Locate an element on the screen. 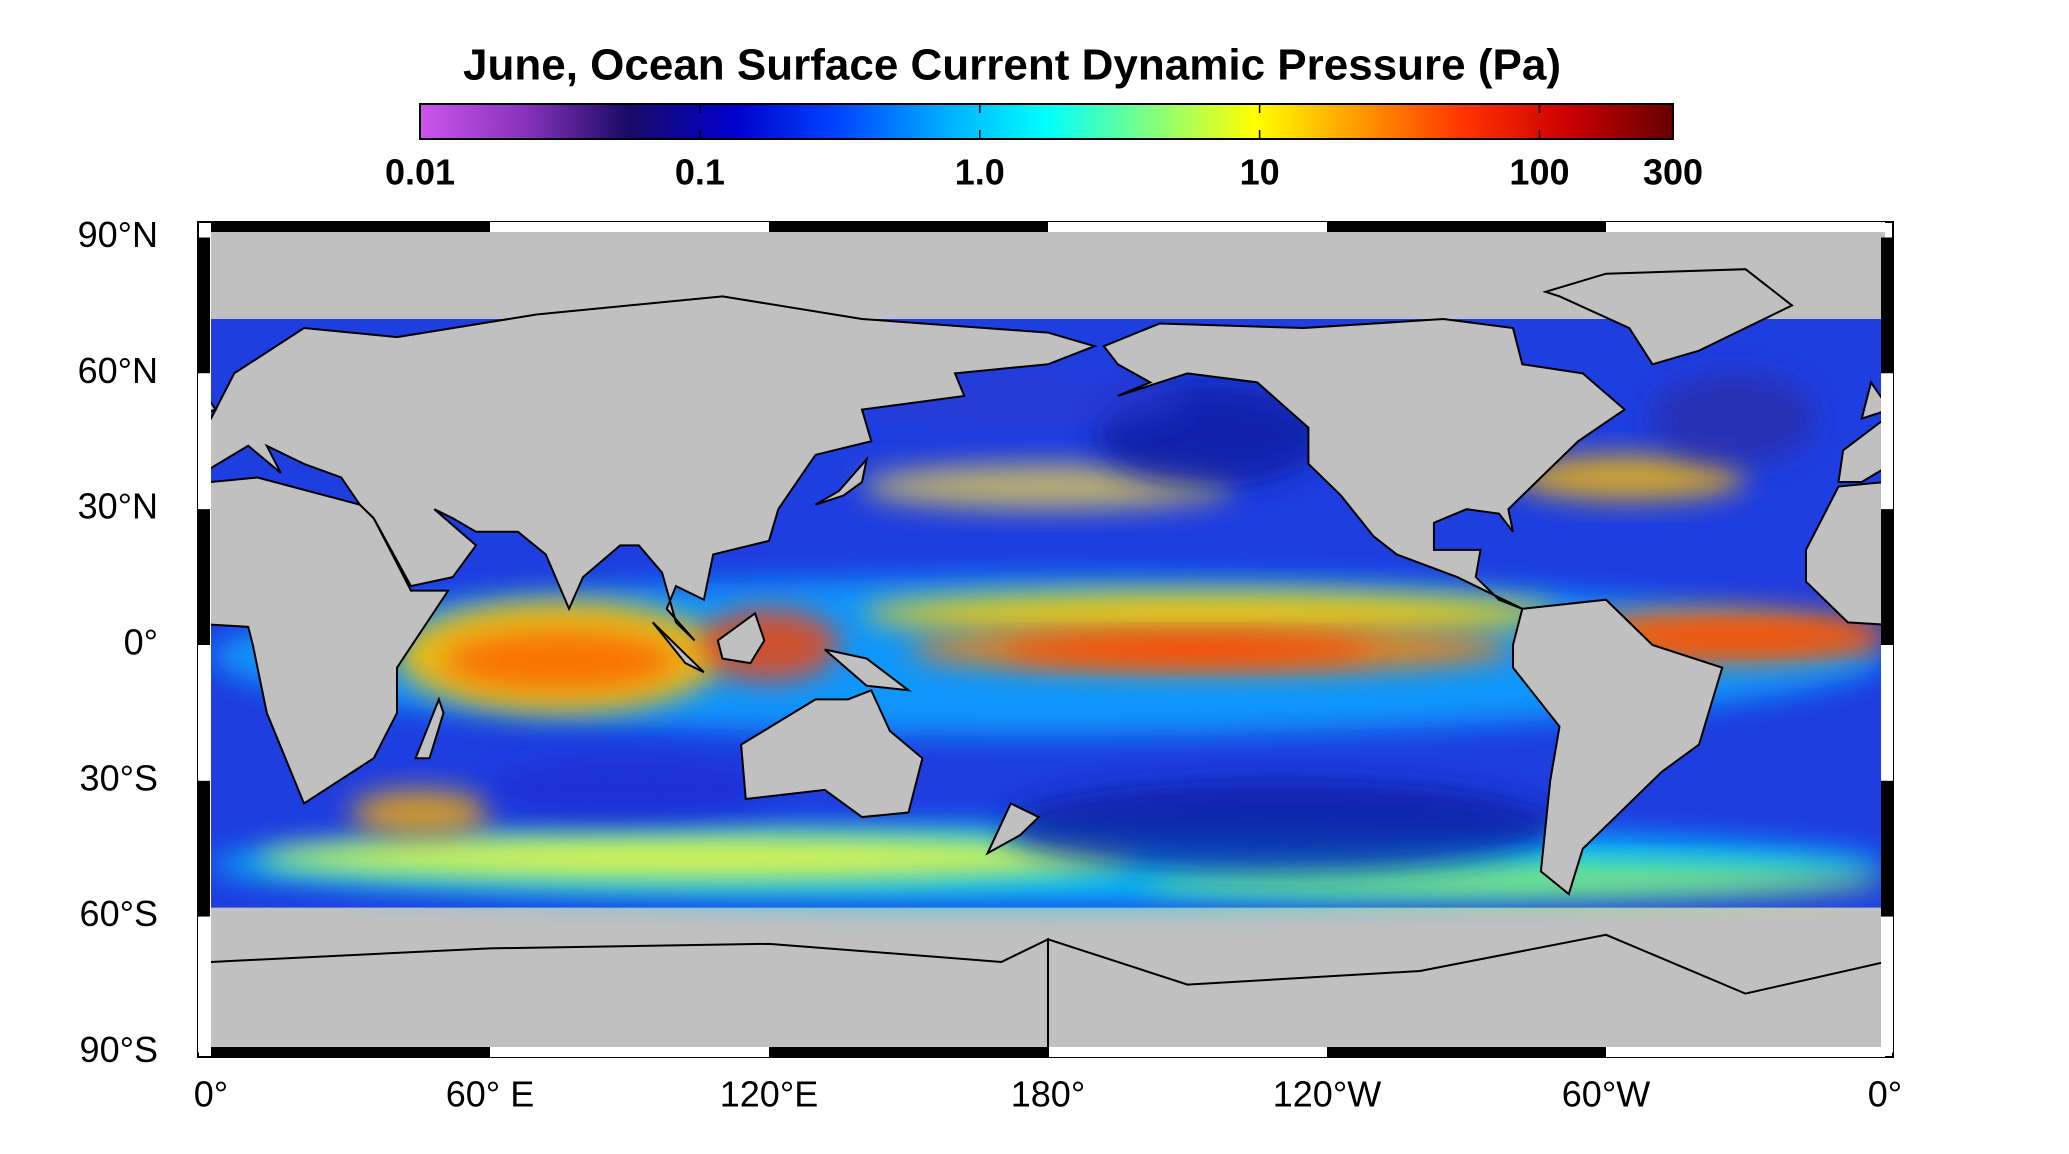 The height and width of the screenshot is (1154, 2069). colorbar-tick-label: 1.0 is located at coordinates (980, 172).